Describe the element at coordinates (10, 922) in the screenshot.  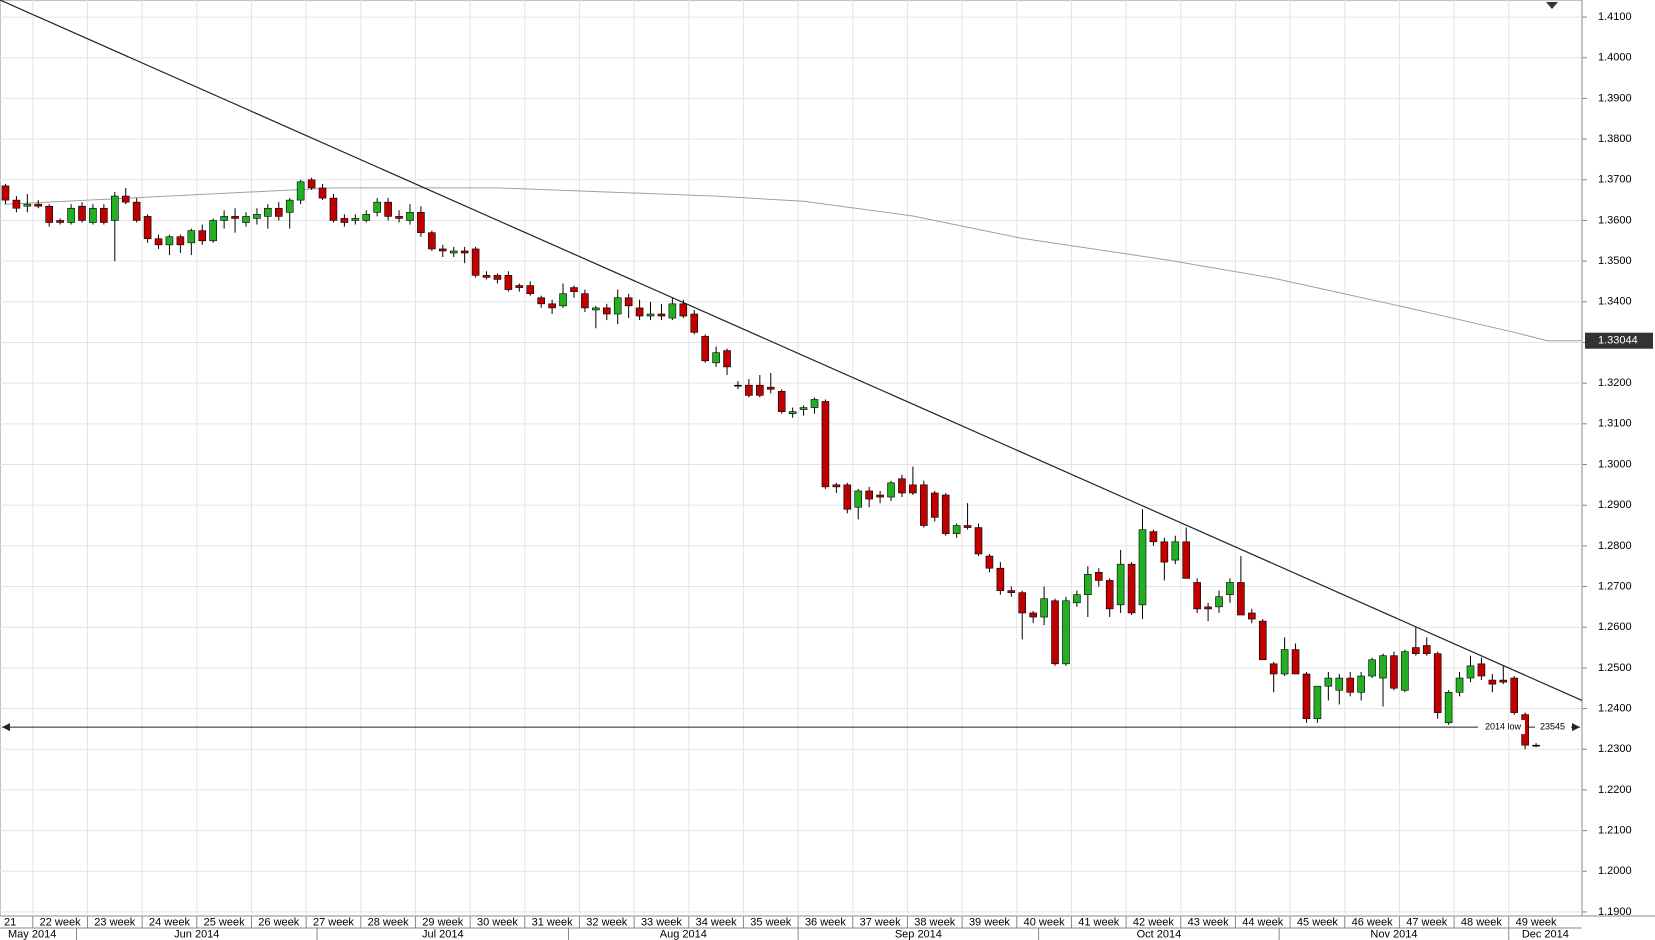
I see `week-label: 21` at that location.